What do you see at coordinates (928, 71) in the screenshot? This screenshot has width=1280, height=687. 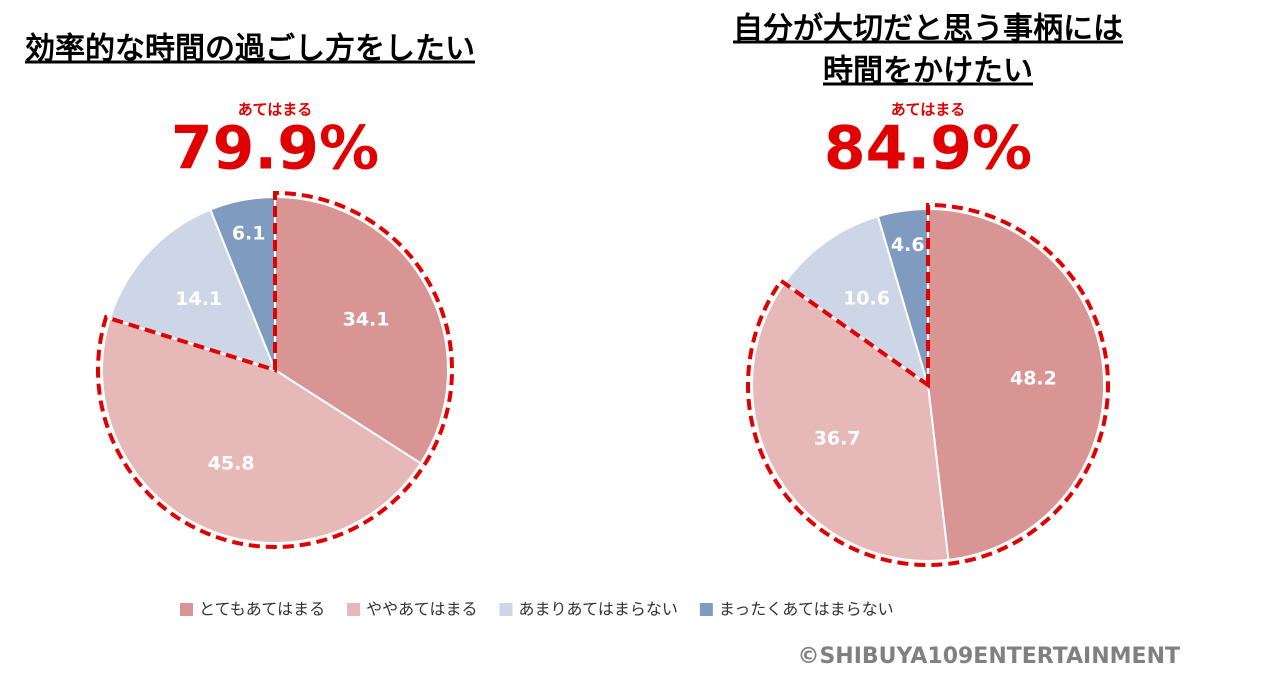 I see `chart-title: 時間をかけたい` at bounding box center [928, 71].